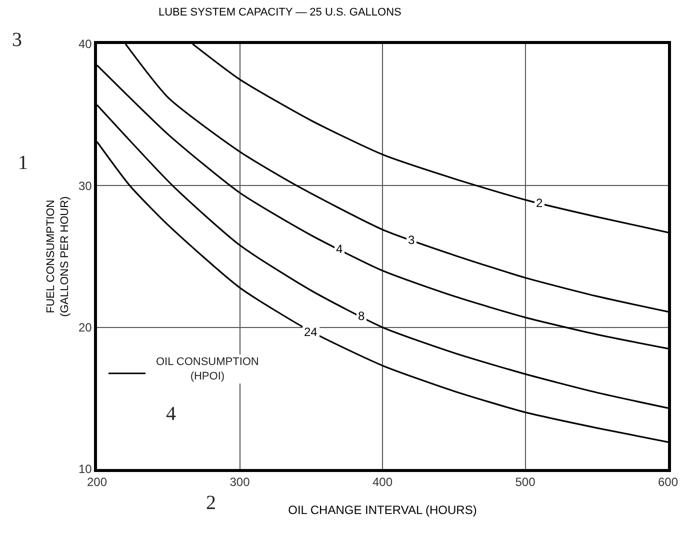 Image resolution: width=689 pixels, height=536 pixels. What do you see at coordinates (85, 185) in the screenshot?
I see `y-tick-label: 30` at bounding box center [85, 185].